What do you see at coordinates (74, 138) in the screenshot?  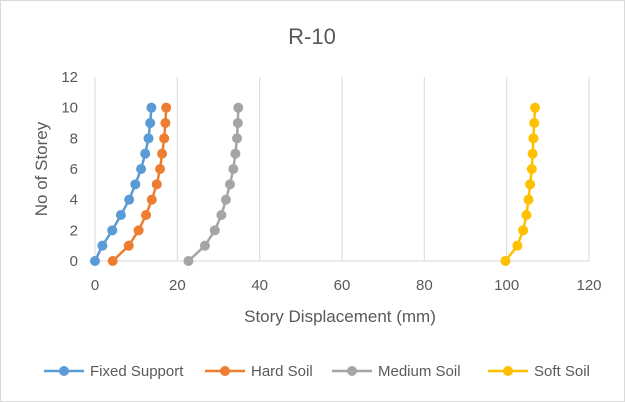 I see `y-tick-label: 8` at bounding box center [74, 138].